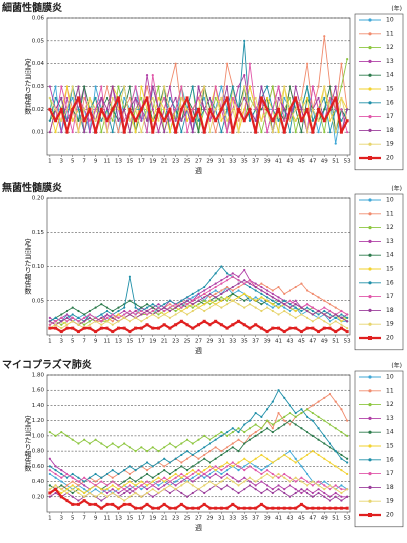 The height and width of the screenshot is (543, 407). Describe the element at coordinates (187, 162) in the screenshot. I see `x-tick-label: 25` at that location.